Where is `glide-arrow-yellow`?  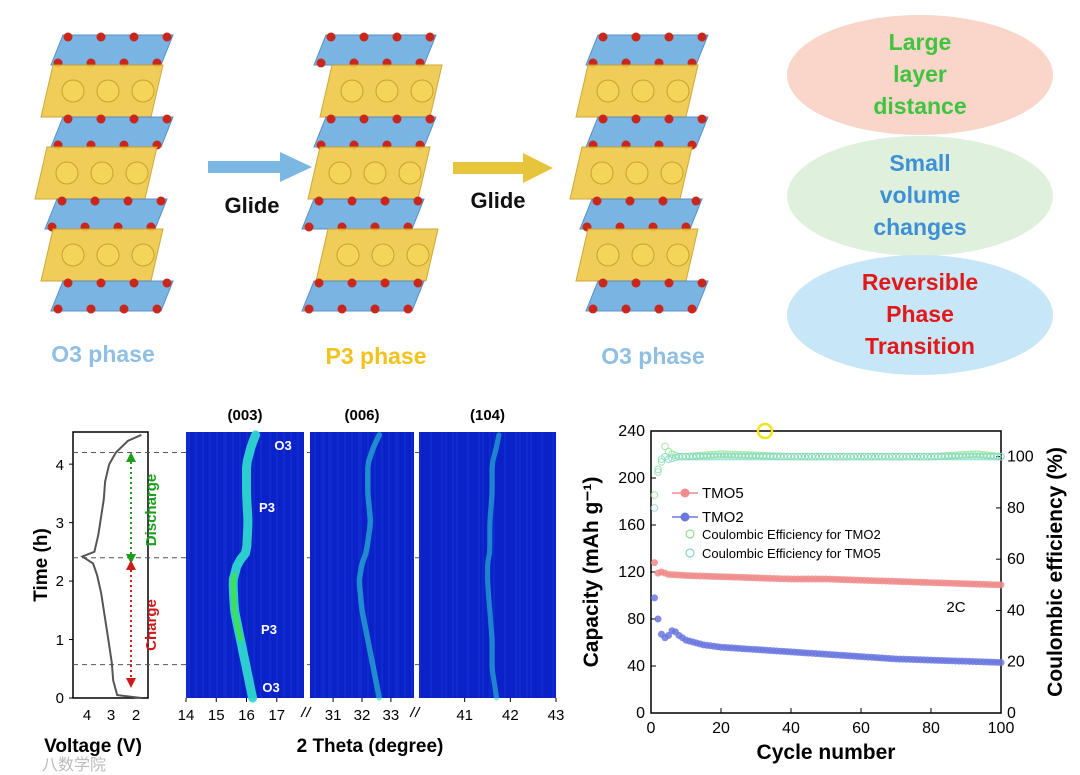
glide-arrow-yellow is located at coordinates (503, 168).